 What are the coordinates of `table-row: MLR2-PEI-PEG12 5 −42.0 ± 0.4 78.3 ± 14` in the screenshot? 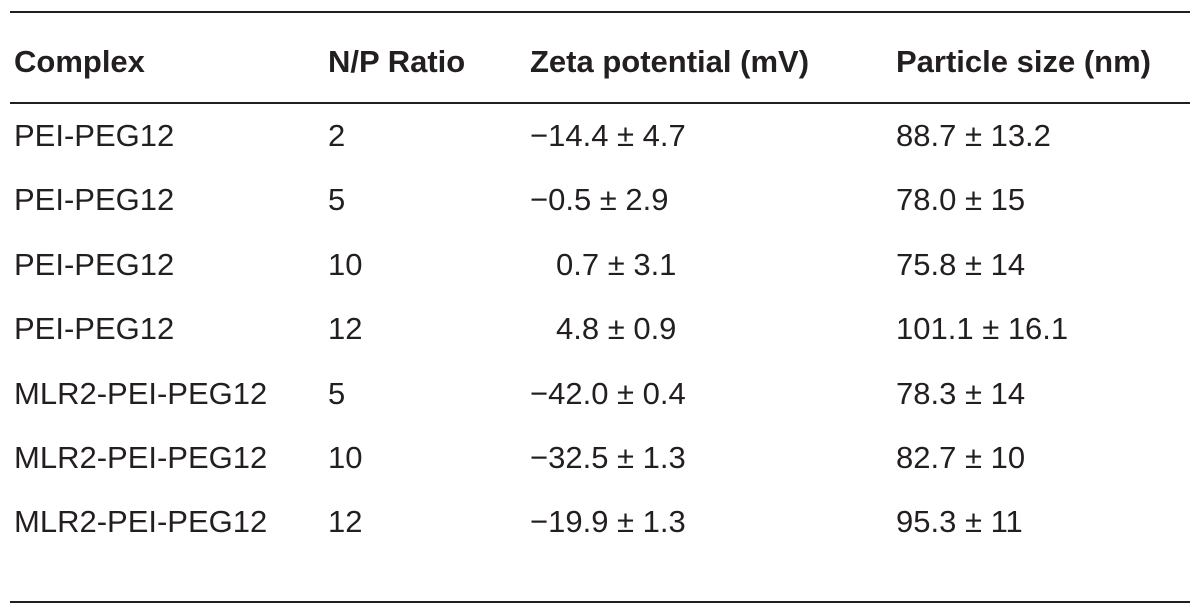 It's located at (600, 394).